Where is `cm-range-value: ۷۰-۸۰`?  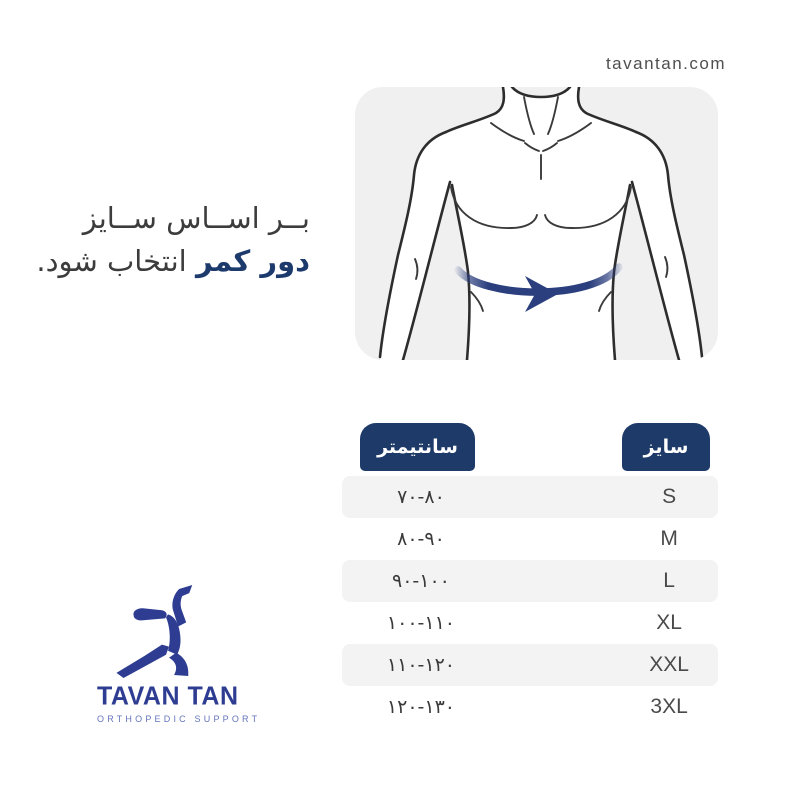 cm-range-value: ۷۰-۸۰ is located at coordinates (421, 497).